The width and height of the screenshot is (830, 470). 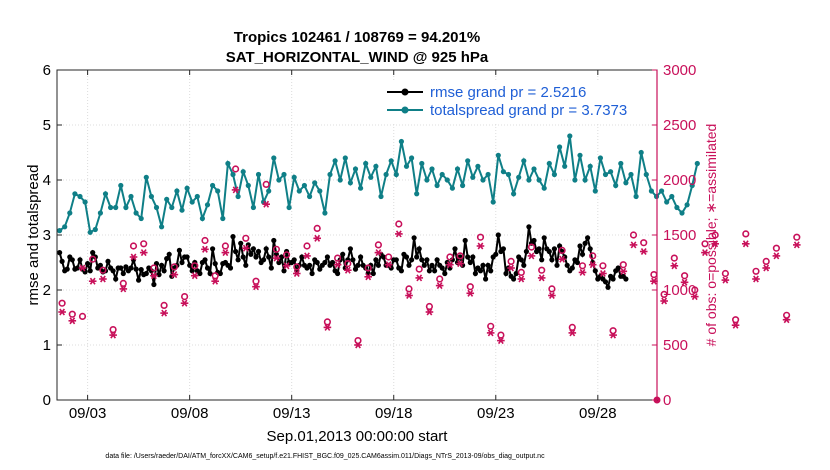 What do you see at coordinates (394, 413) in the screenshot?
I see `x-tick-label: 09/18` at bounding box center [394, 413].